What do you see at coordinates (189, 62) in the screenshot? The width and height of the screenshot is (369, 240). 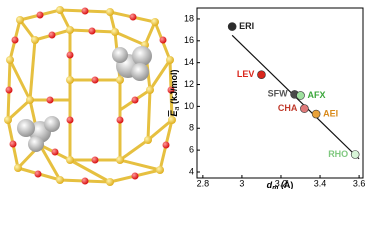 I see `y-tick-label: 14` at bounding box center [189, 62].